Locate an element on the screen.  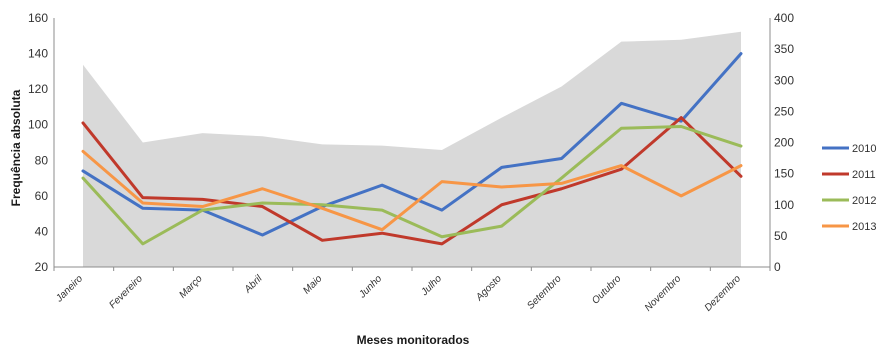
y-tick-label: 80 is located at coordinates (42, 160).